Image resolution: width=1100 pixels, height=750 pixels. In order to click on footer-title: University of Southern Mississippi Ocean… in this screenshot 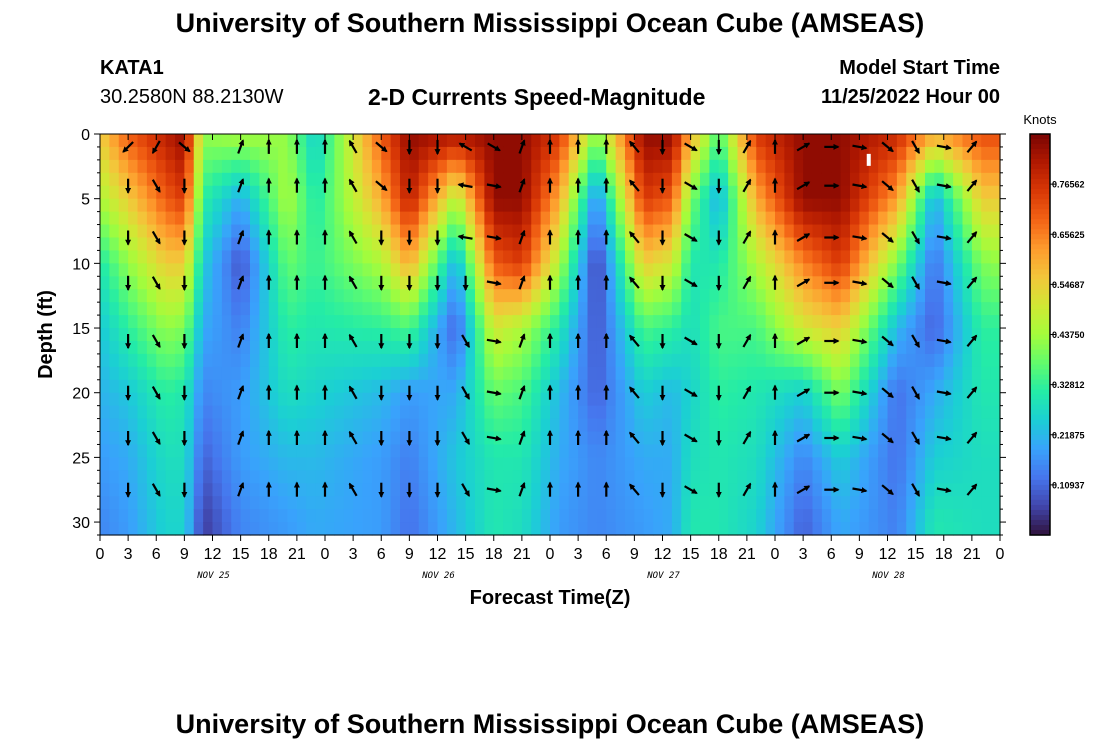, I will do `click(550, 724)`.